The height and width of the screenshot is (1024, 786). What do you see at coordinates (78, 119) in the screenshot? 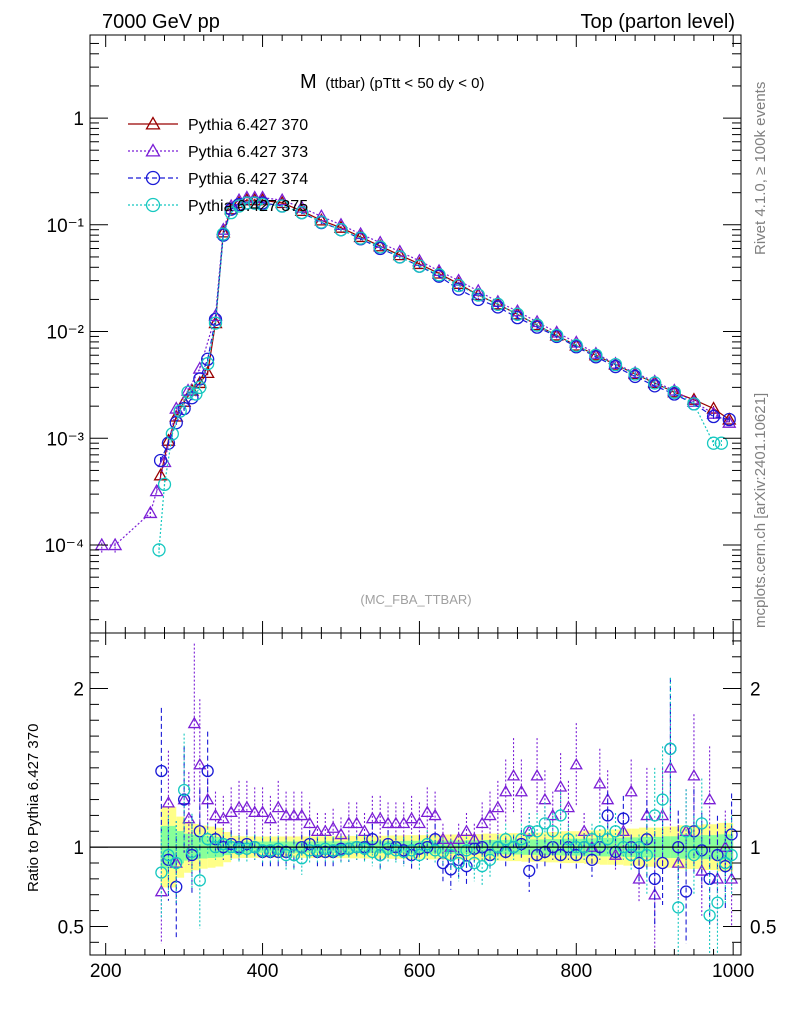
I see `y-tick-label: 1` at bounding box center [78, 119].